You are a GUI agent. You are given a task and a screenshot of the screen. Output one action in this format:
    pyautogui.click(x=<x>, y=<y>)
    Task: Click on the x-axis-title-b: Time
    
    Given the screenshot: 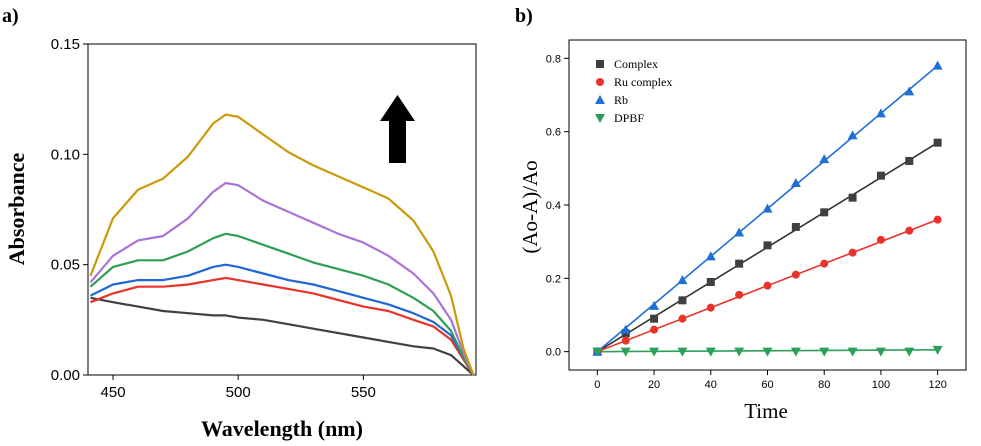 What is the action you would take?
    pyautogui.click(x=766, y=411)
    